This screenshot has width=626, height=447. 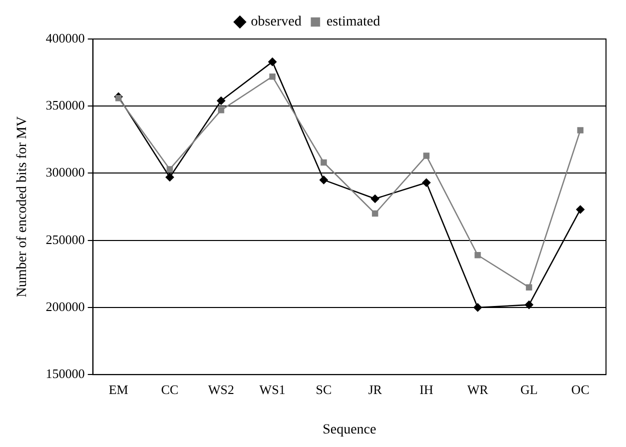 I want to click on x-axis-title: Sequence, so click(x=349, y=430).